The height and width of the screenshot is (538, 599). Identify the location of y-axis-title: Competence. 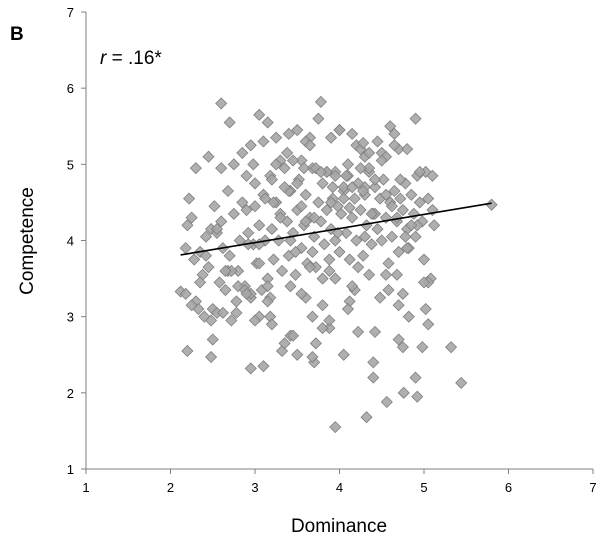
(27, 241).